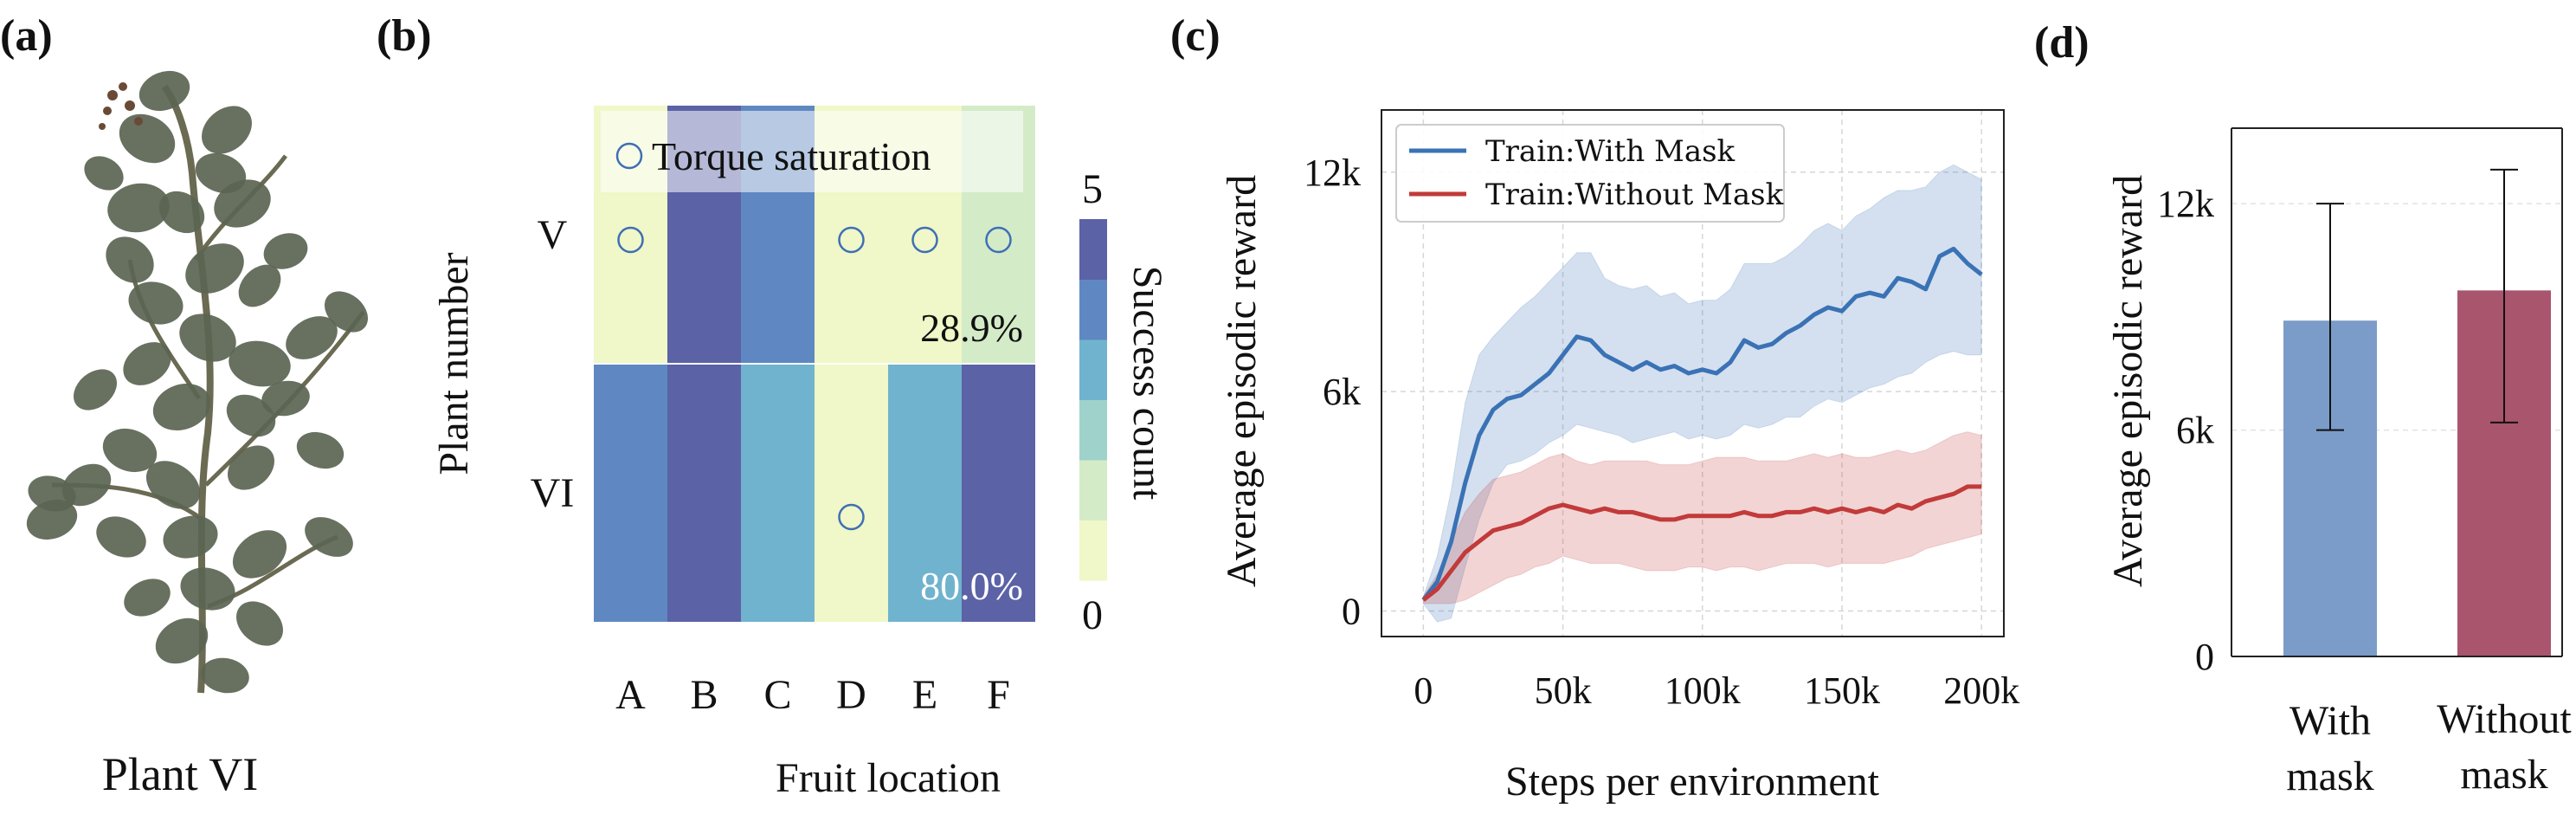 The width and height of the screenshot is (2576, 821). I want to click on torque-legend: Torque saturation, so click(812, 152).